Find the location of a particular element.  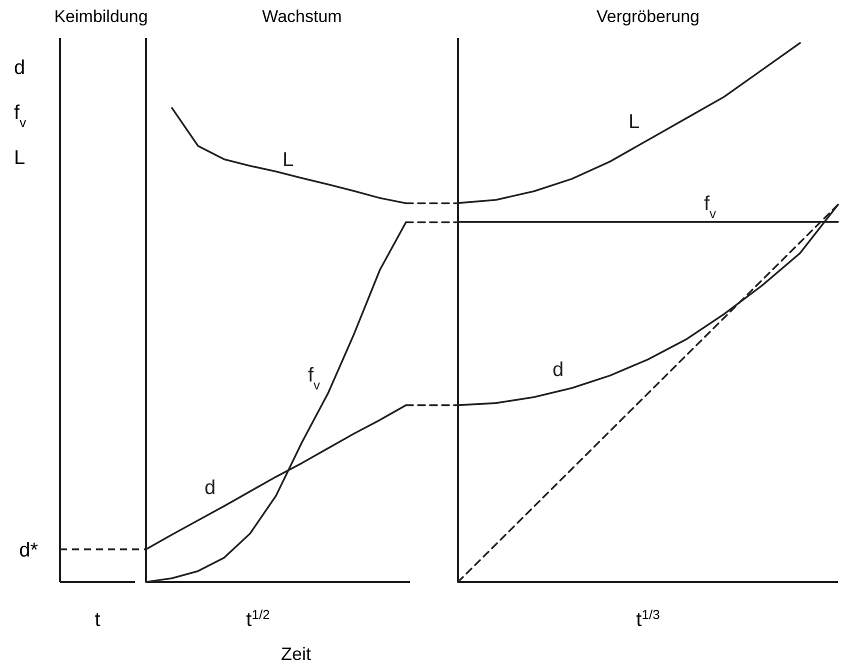

text: t is located at coordinates (97, 620).